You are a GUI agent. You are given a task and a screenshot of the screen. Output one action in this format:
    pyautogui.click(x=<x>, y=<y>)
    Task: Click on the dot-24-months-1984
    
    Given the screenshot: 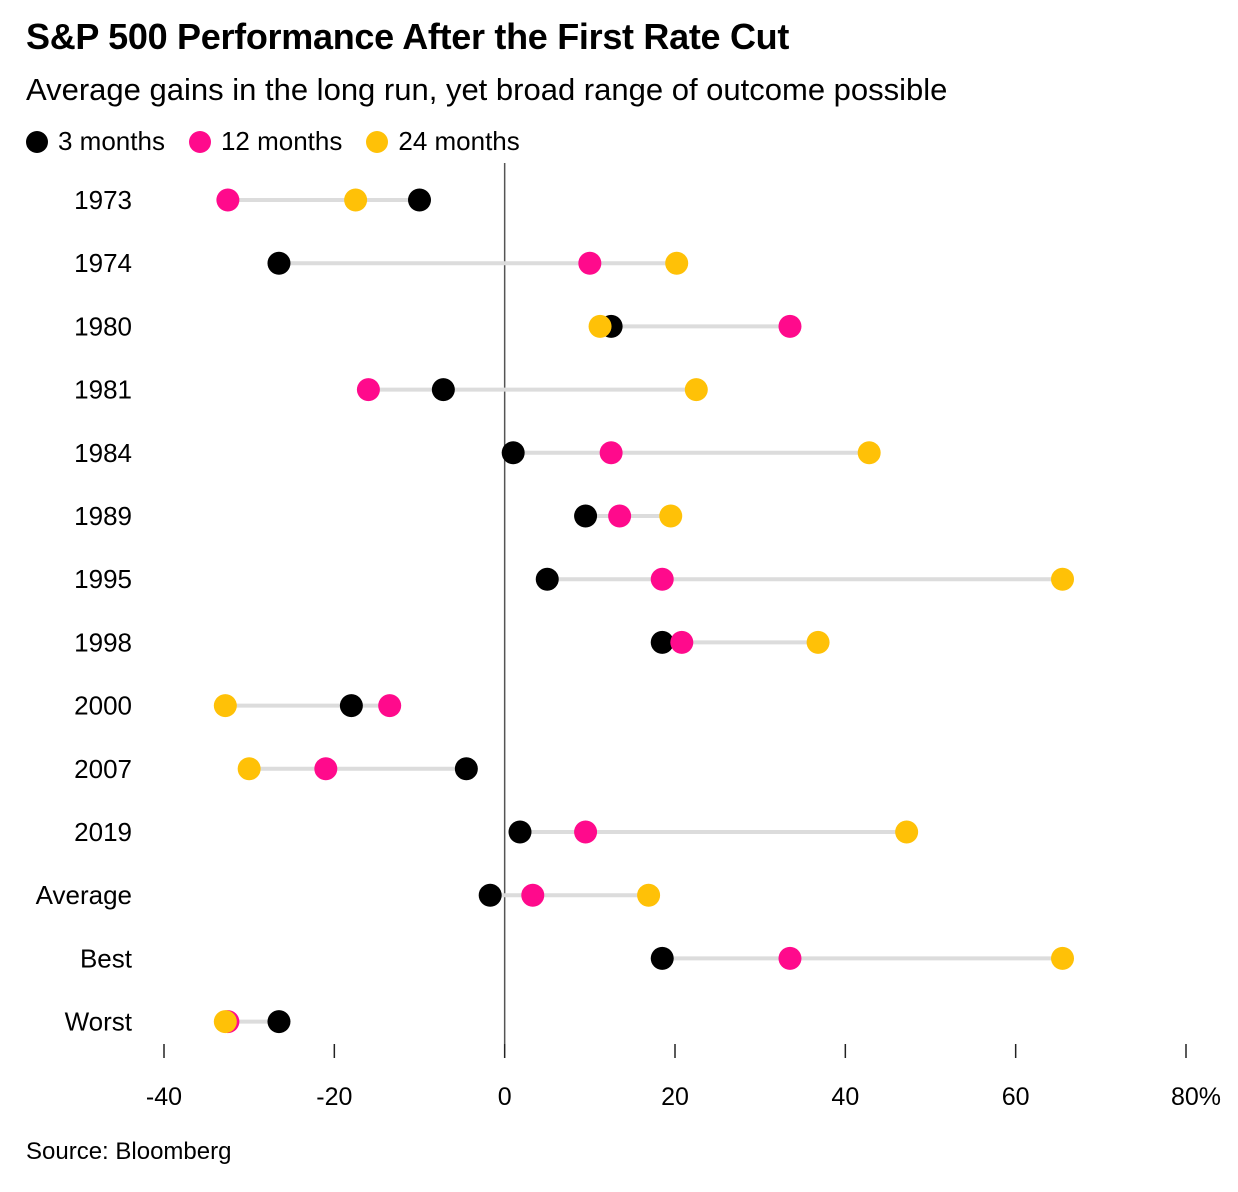 What is the action you would take?
    pyautogui.click(x=869, y=453)
    